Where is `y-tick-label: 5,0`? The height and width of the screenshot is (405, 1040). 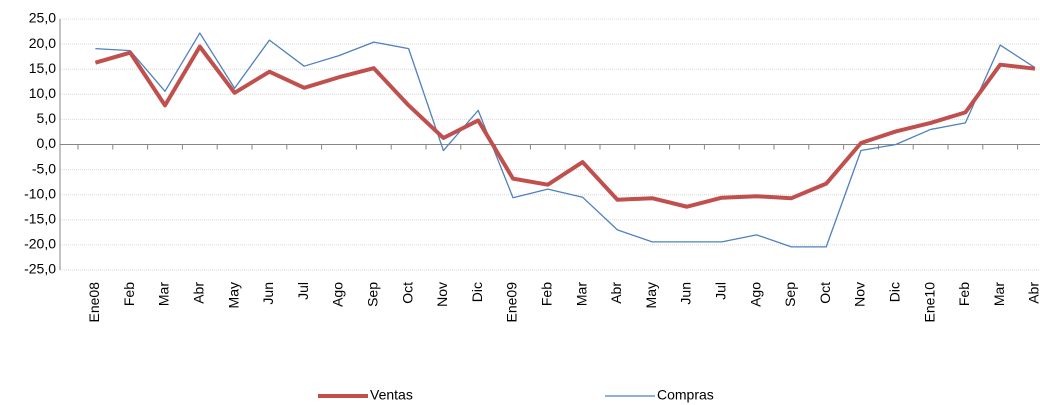 y-tick-label: 5,0 is located at coordinates (47, 118).